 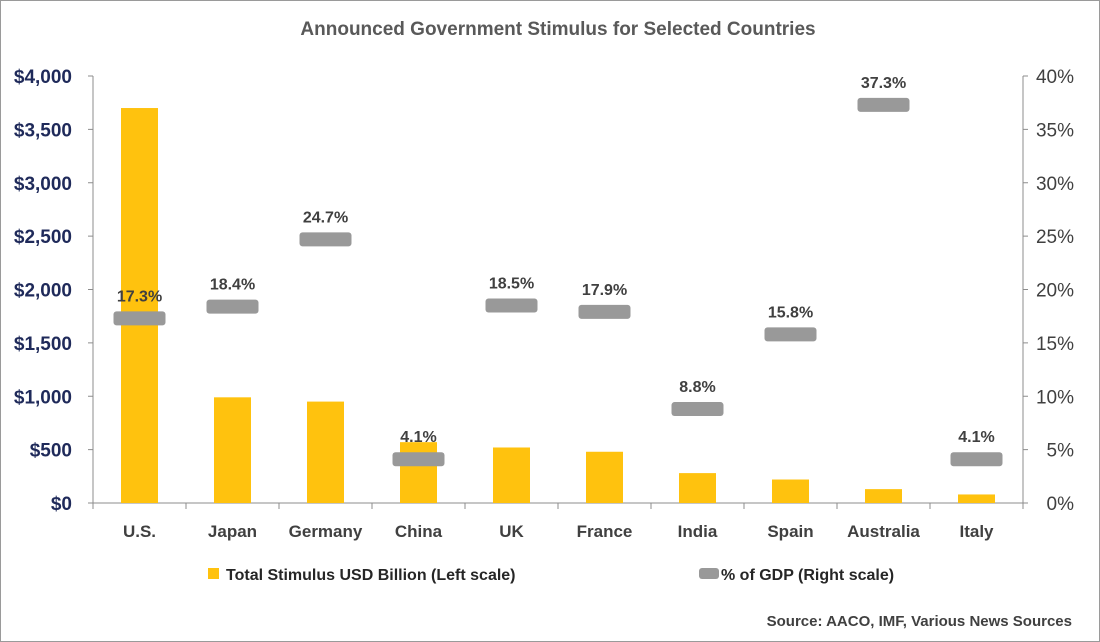 I want to click on gdp-label: 18.4%, so click(x=232, y=285).